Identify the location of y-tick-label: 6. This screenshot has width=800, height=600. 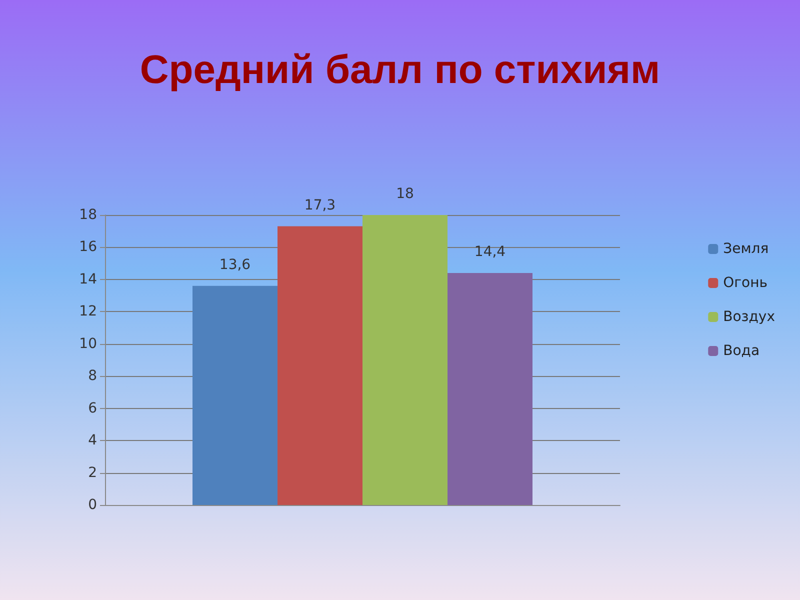
(93, 408).